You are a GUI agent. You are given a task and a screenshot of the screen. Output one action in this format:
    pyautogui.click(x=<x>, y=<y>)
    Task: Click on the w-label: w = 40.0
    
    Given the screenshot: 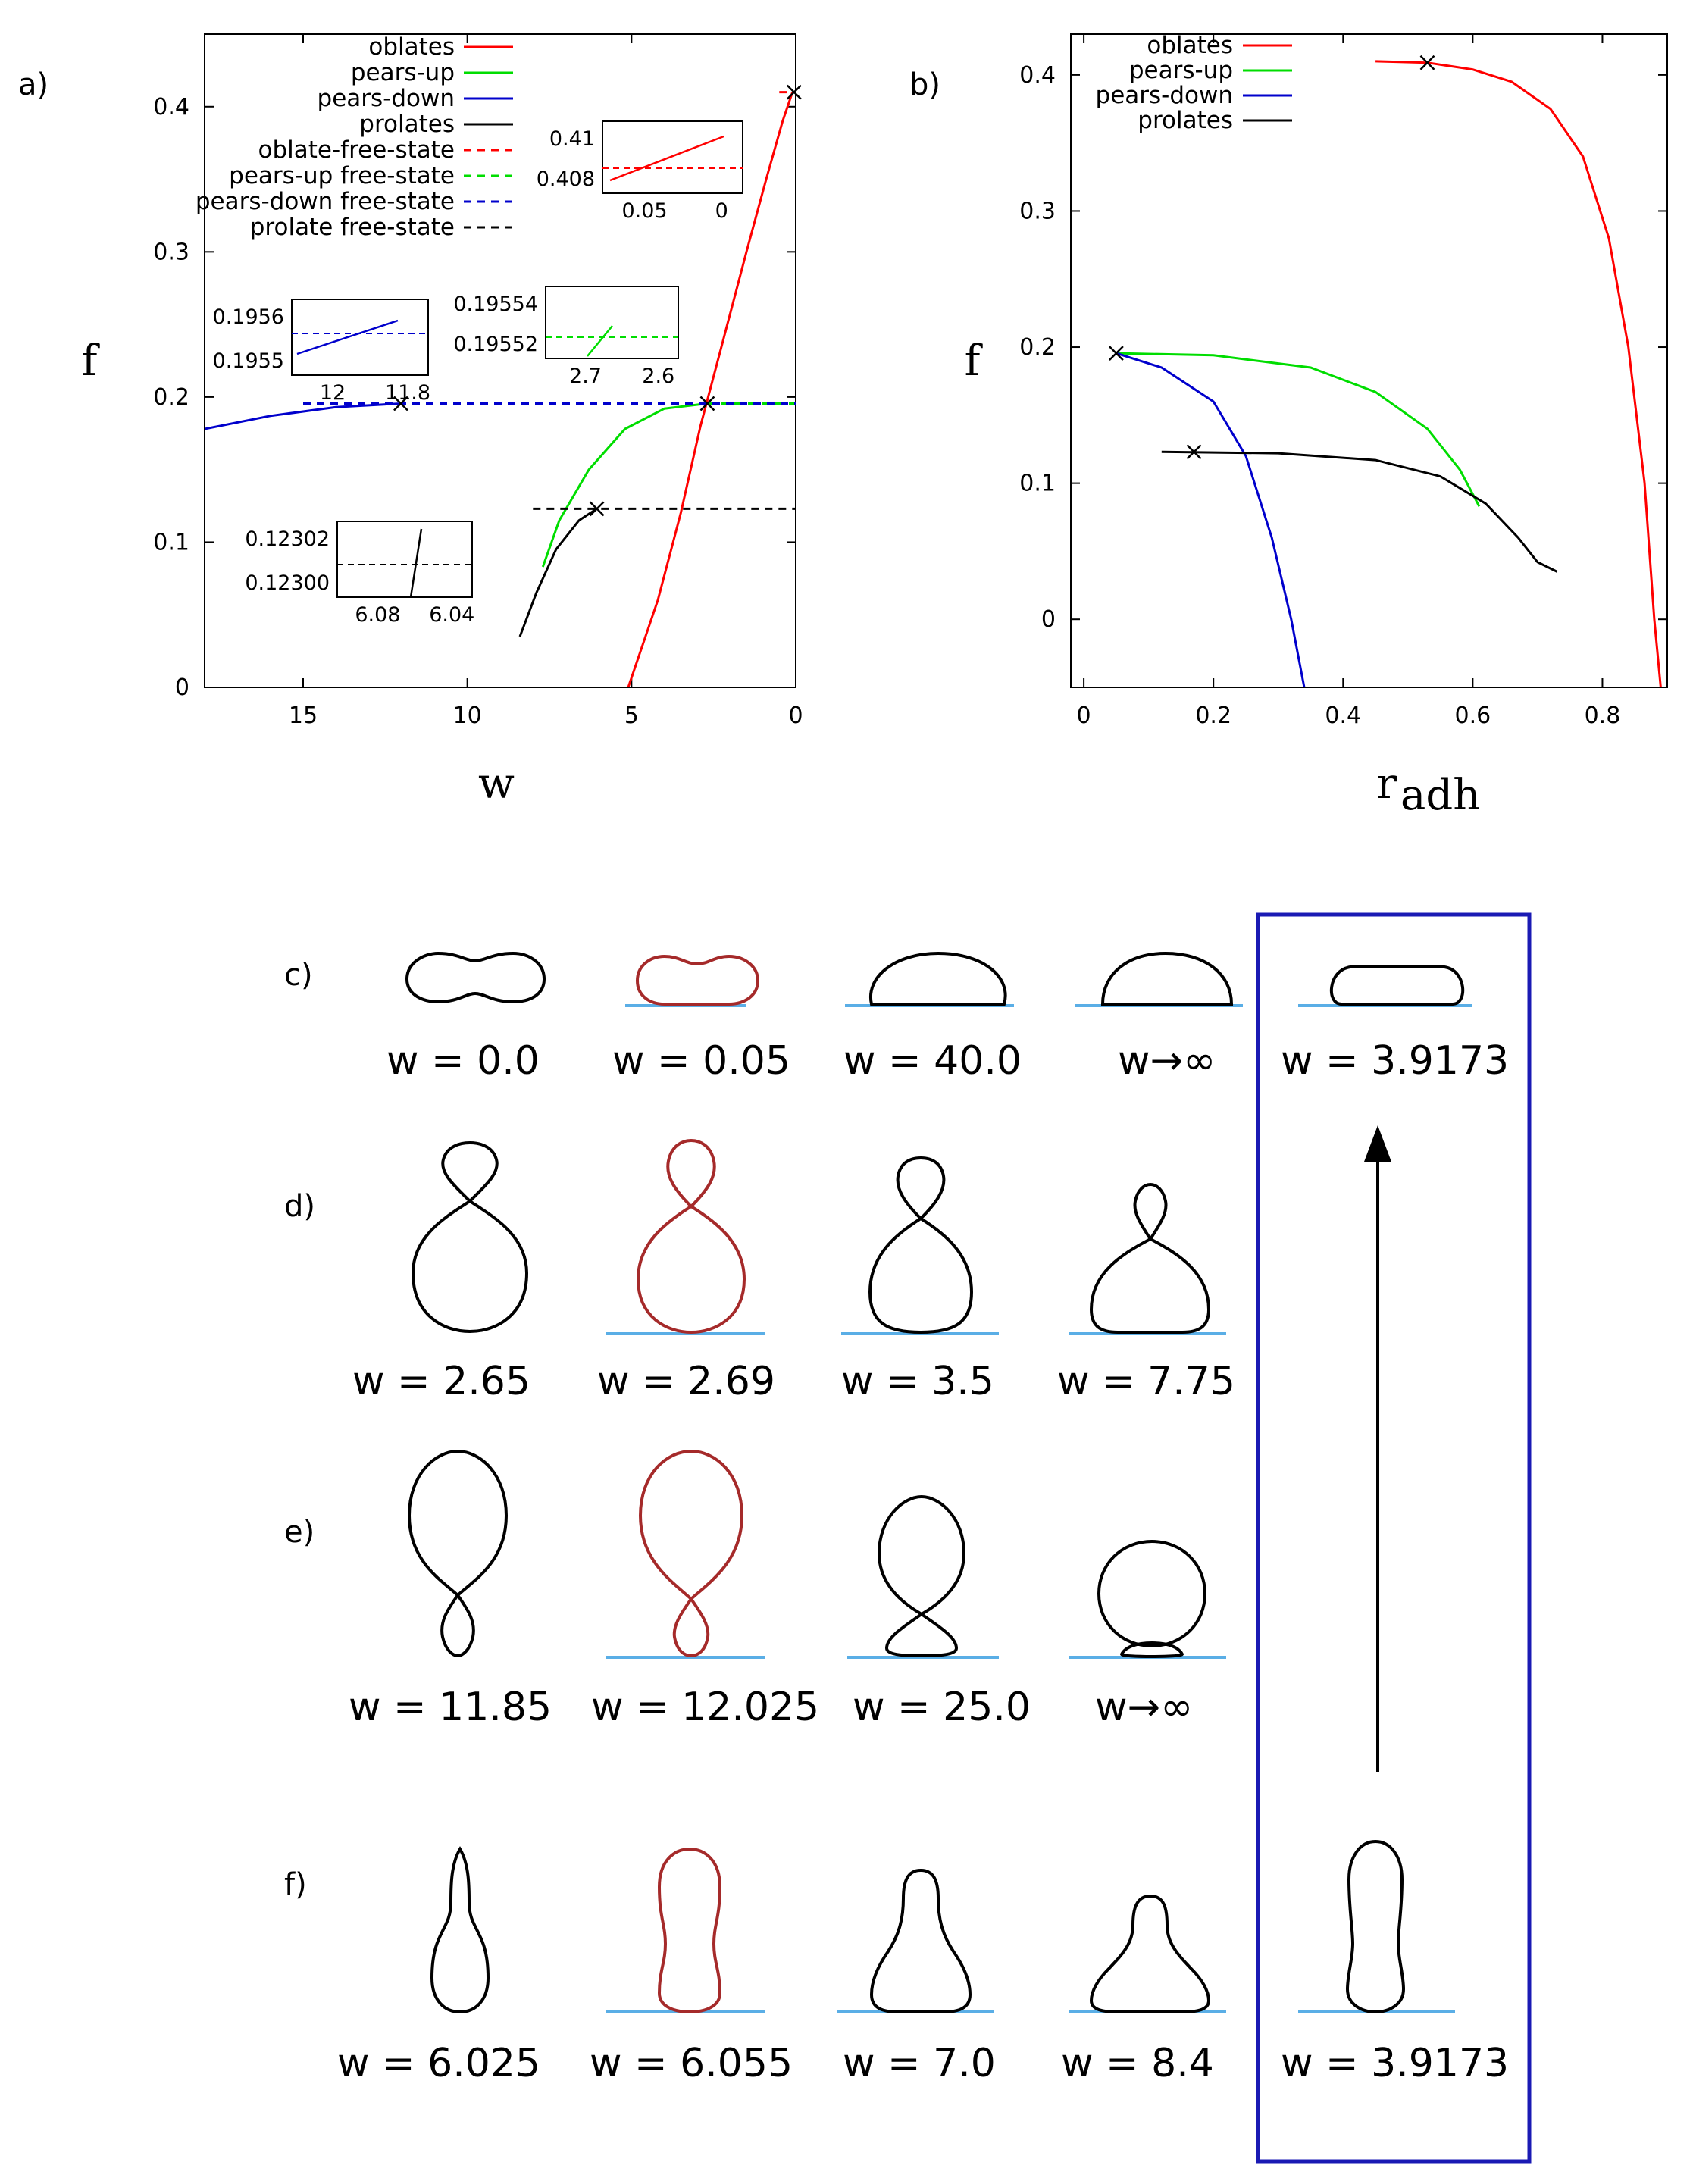 What is the action you would take?
    pyautogui.click(x=932, y=1061)
    